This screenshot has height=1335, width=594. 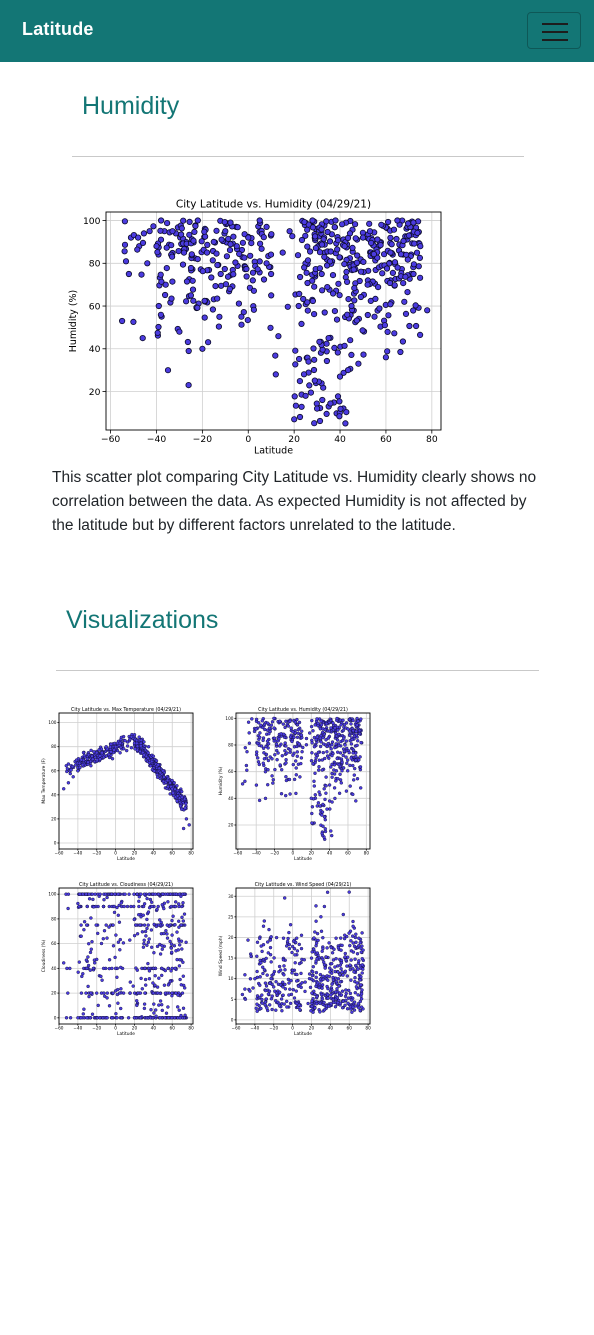 What do you see at coordinates (273, 1028) in the screenshot?
I see `x-tick-label: −20` at bounding box center [273, 1028].